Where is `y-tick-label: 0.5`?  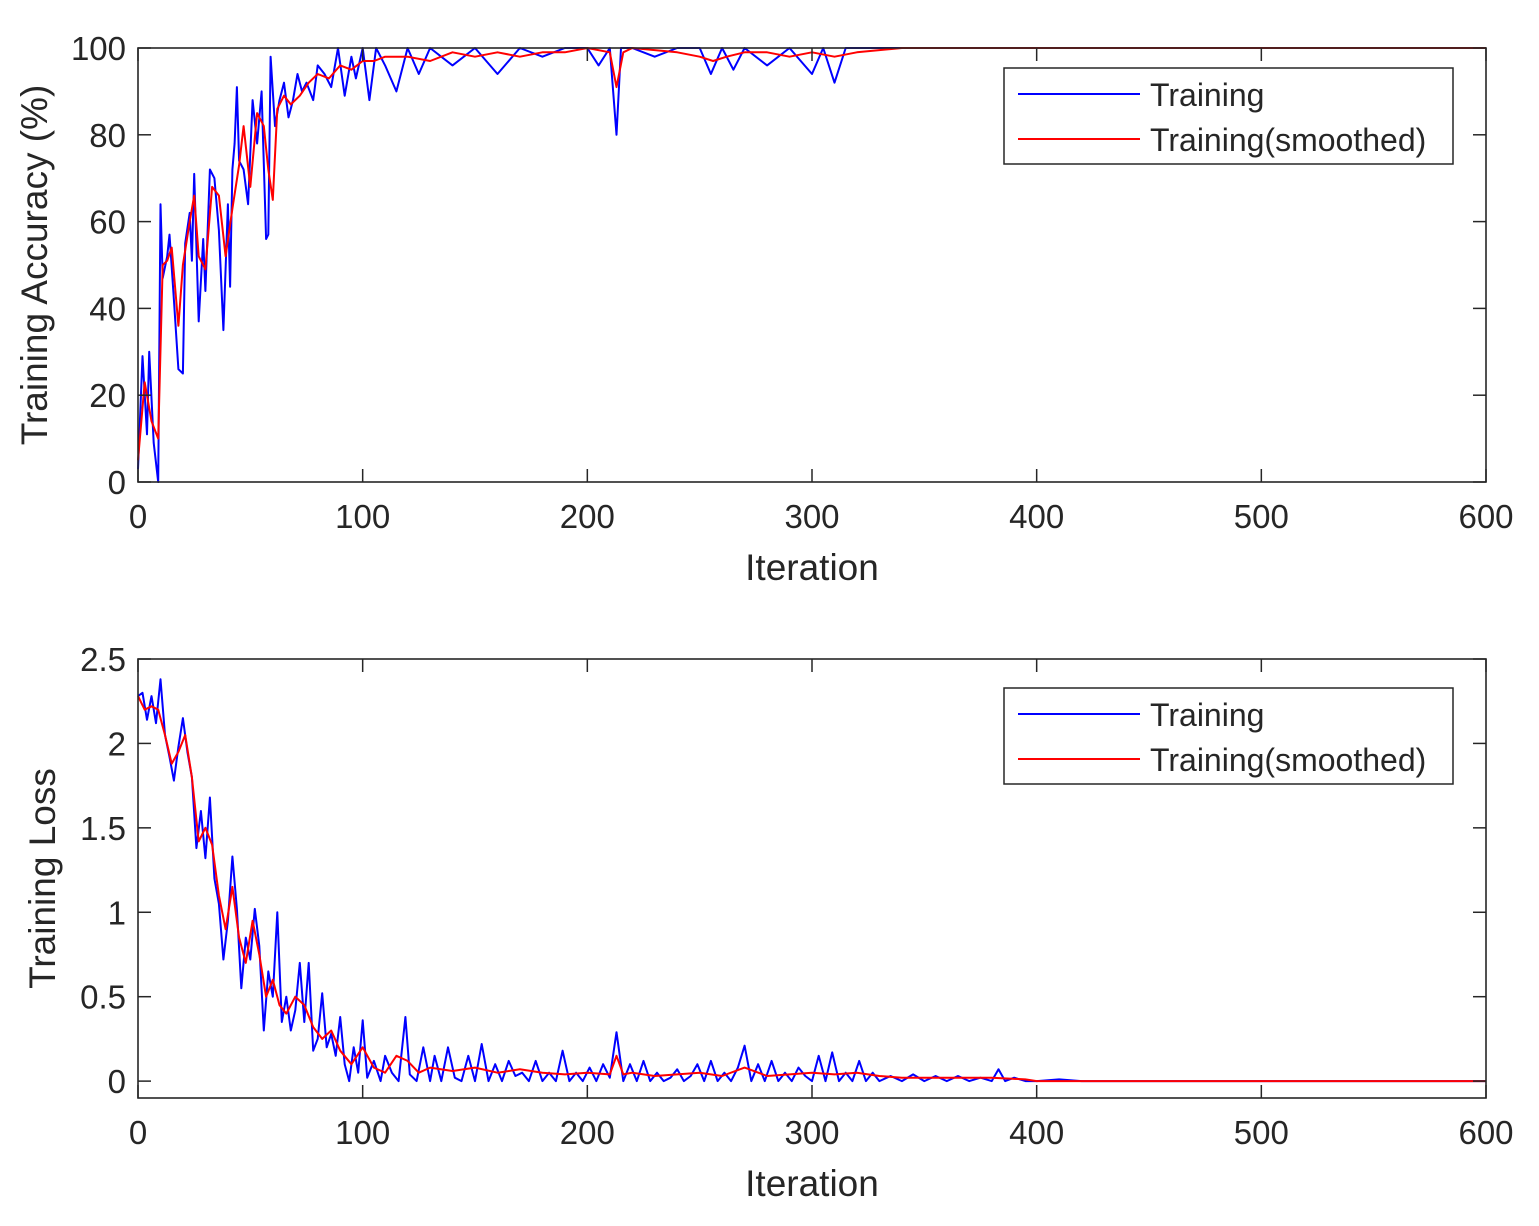
y-tick-label: 0.5 is located at coordinates (103, 997).